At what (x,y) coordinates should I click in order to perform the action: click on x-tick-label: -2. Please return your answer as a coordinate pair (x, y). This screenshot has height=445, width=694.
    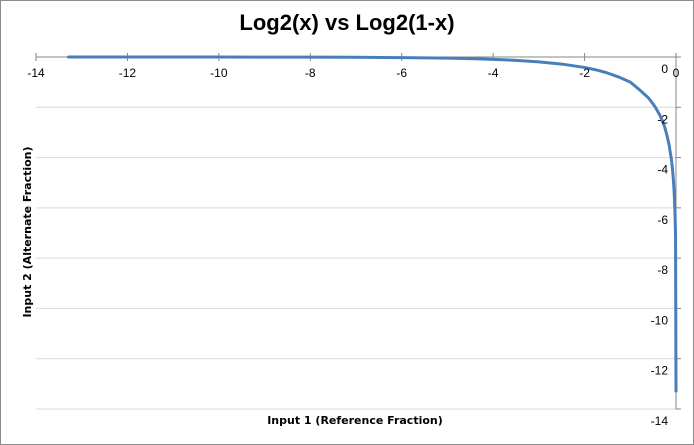
    Looking at the image, I should click on (584, 73).